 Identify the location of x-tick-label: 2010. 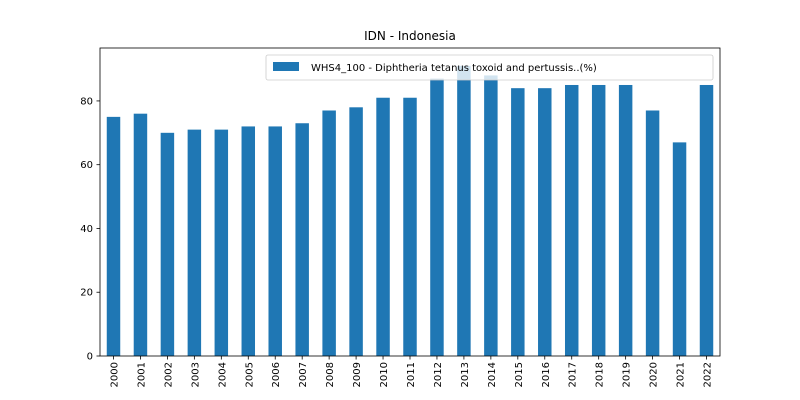
(384, 374).